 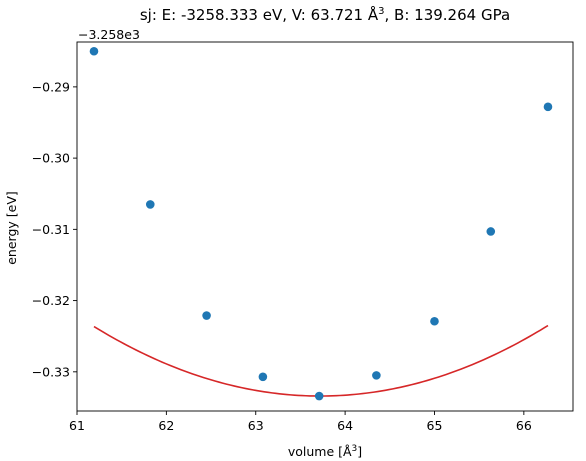 What do you see at coordinates (51, 158) in the screenshot?
I see `y-tick-label: −0.30` at bounding box center [51, 158].